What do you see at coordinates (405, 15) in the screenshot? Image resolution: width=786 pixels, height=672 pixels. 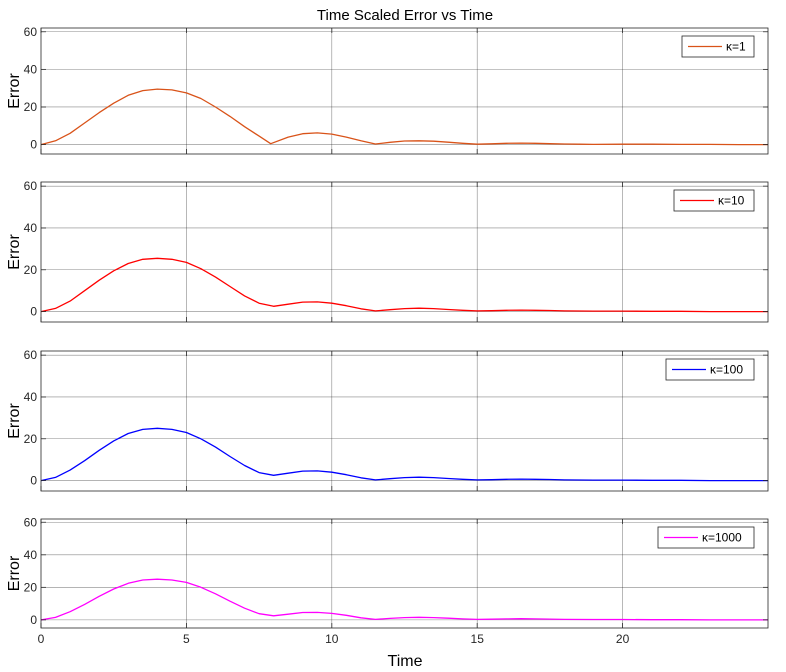 I see `figure-title: Time Scaled Error vs Time` at bounding box center [405, 15].